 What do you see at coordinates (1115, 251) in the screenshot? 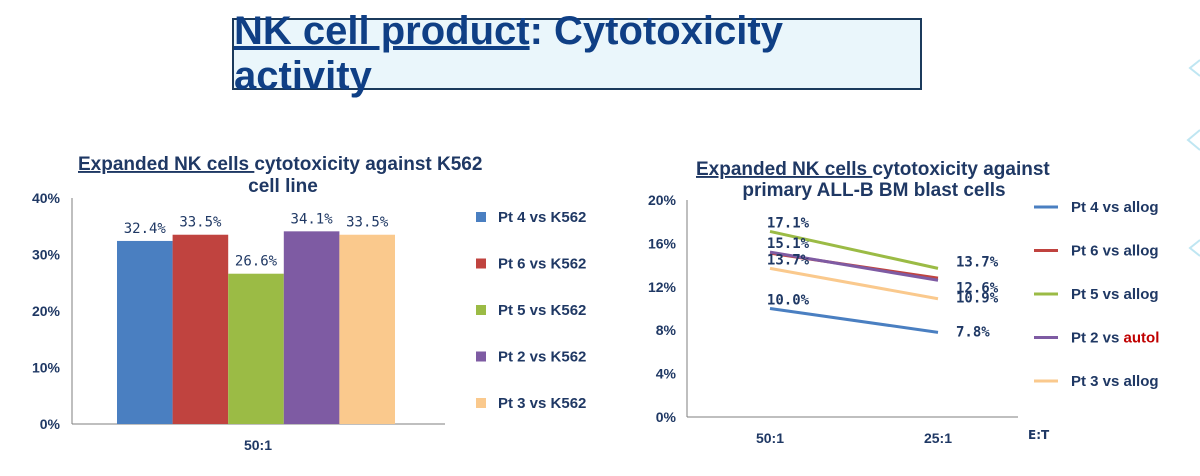
I see `legend-entry: Pt 6 vs allog` at bounding box center [1115, 251].